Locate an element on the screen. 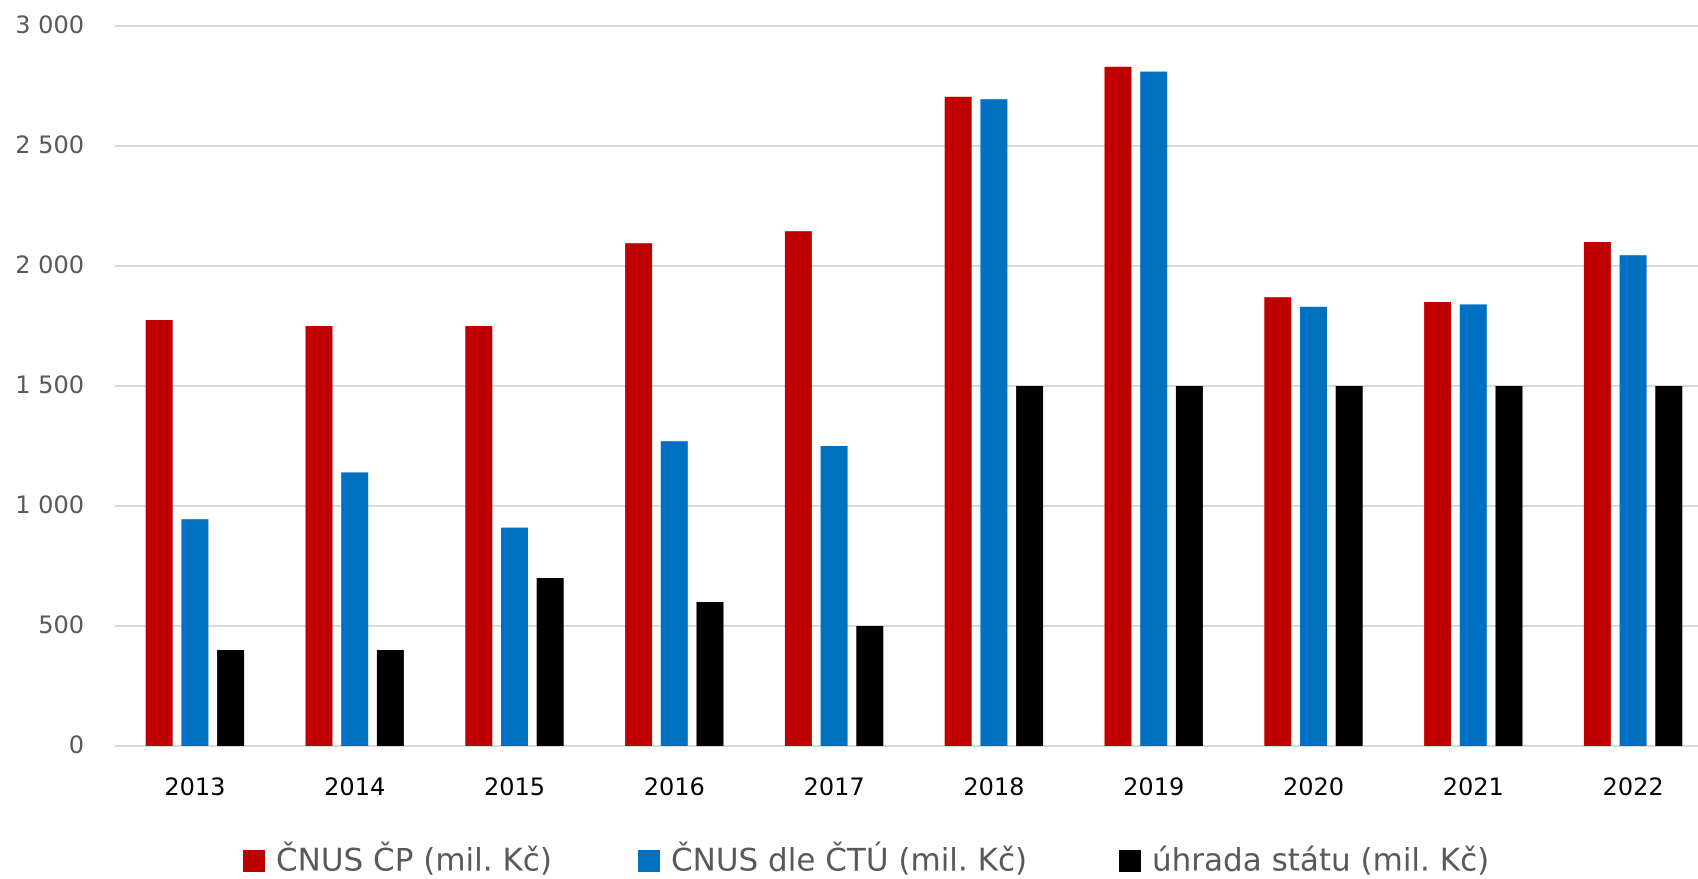 The width and height of the screenshot is (1698, 879). y-tick-label: 0 is located at coordinates (76, 745).